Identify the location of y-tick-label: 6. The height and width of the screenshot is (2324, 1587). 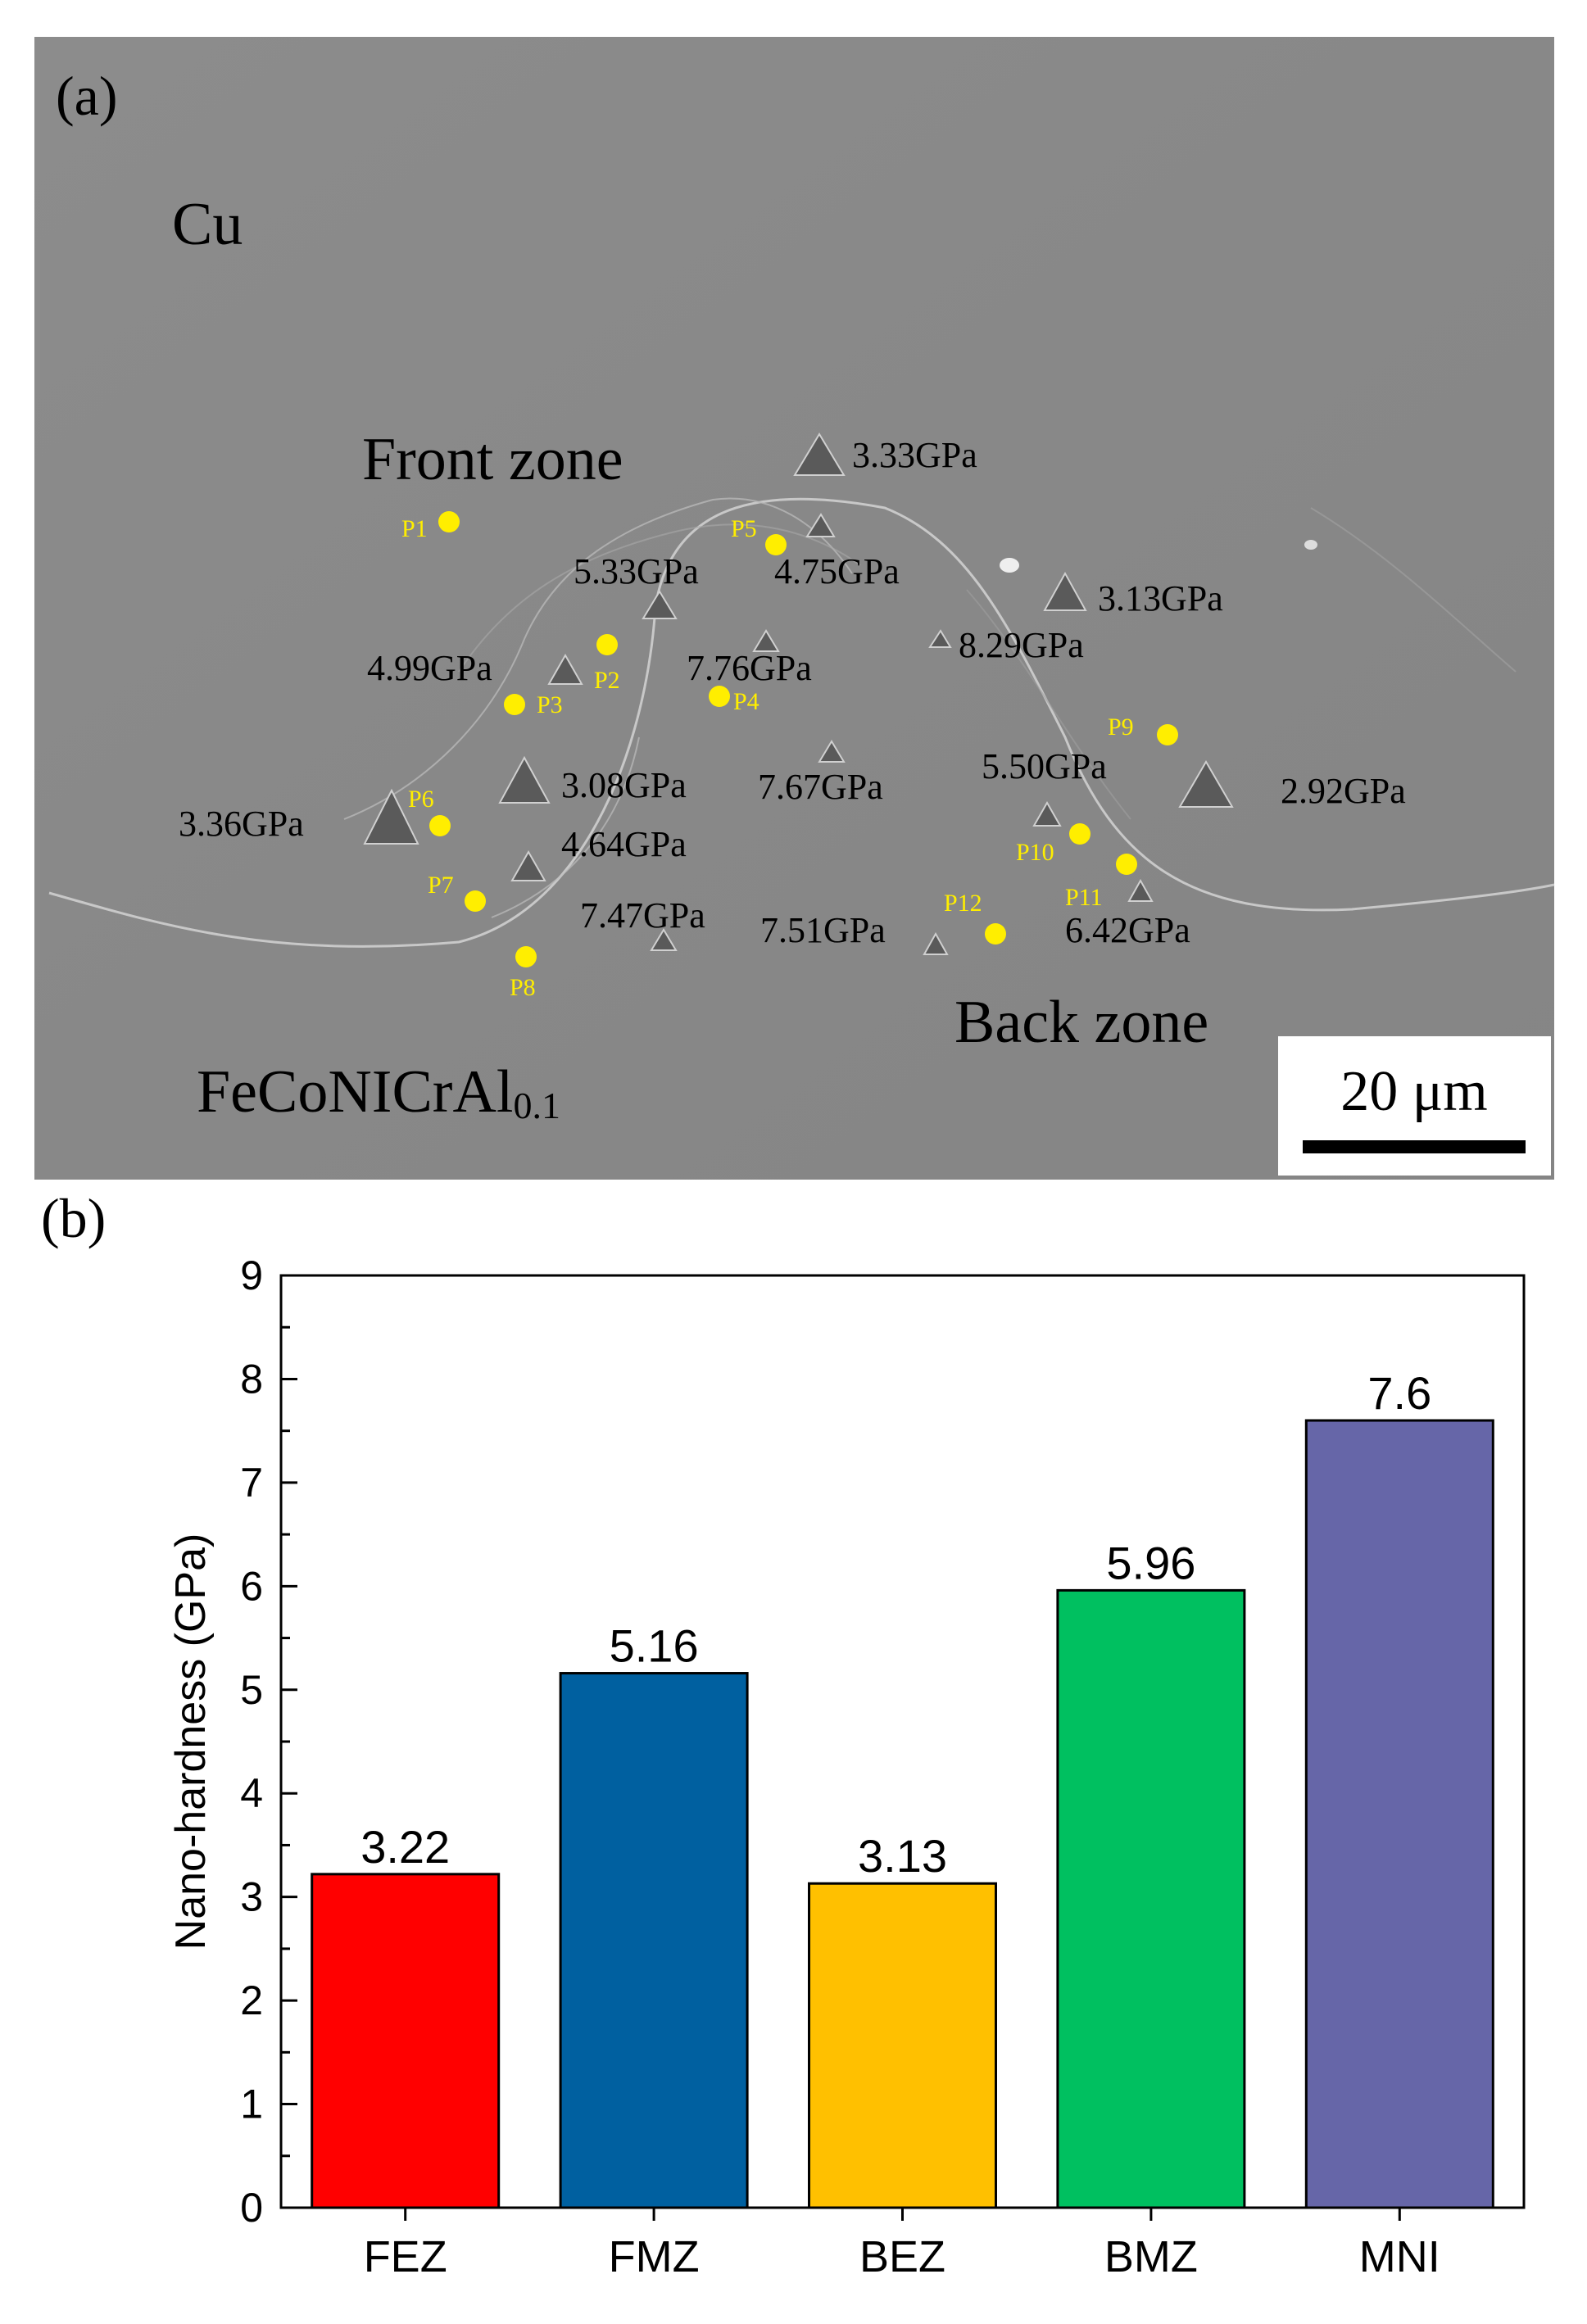
(252, 1586).